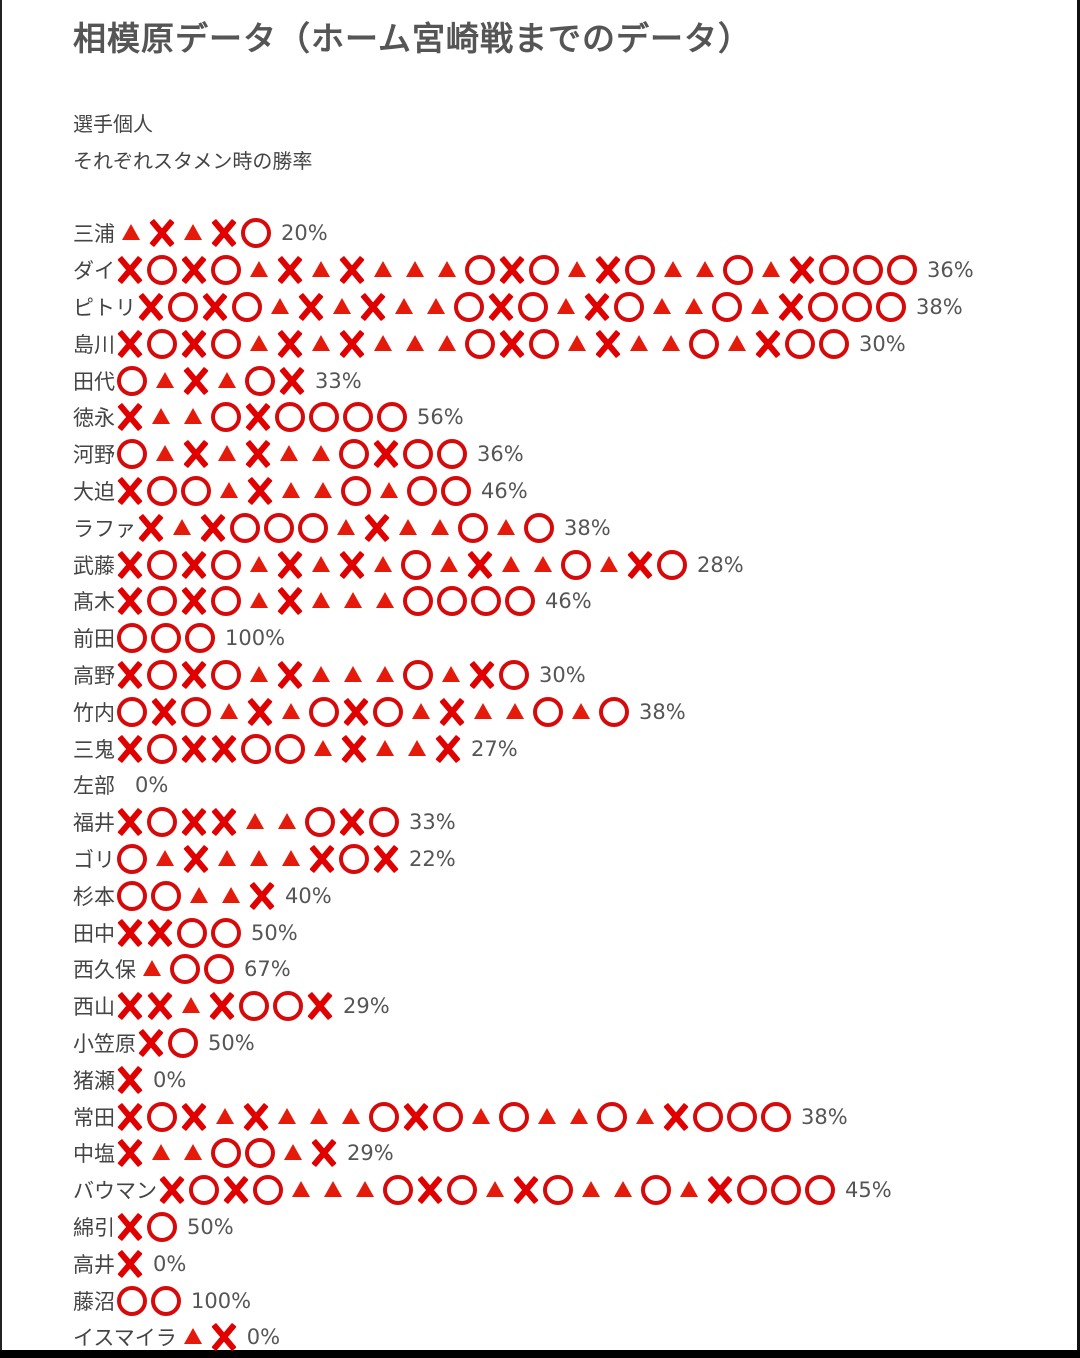 This screenshot has height=1358, width=1080. What do you see at coordinates (523, 1300) in the screenshot?
I see `player-row: 藤沼 100%` at bounding box center [523, 1300].